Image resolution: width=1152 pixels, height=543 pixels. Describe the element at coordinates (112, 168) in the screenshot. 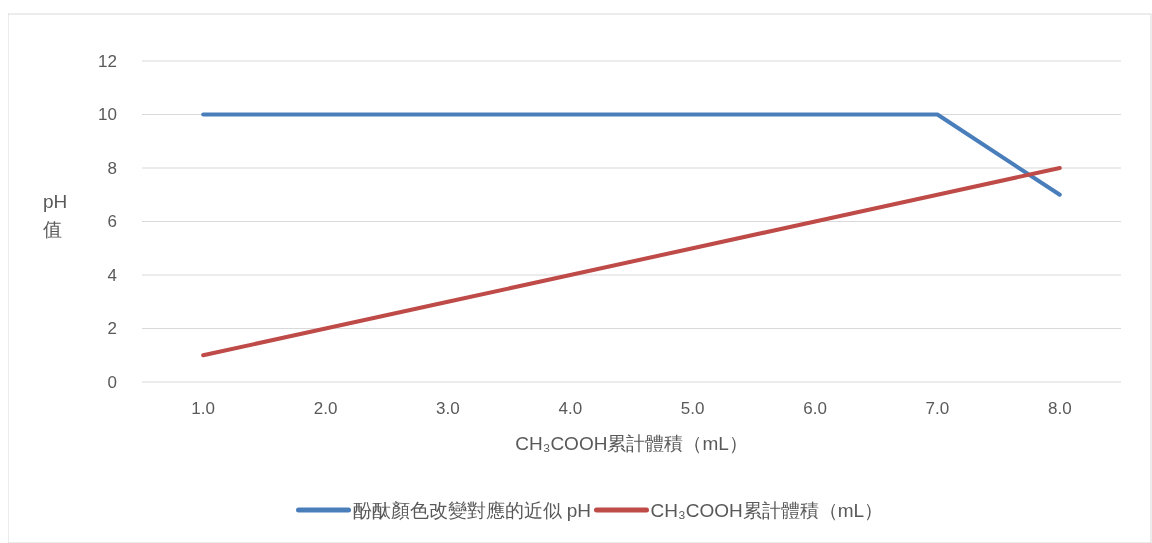

I see `y-tick-label: 8` at that location.